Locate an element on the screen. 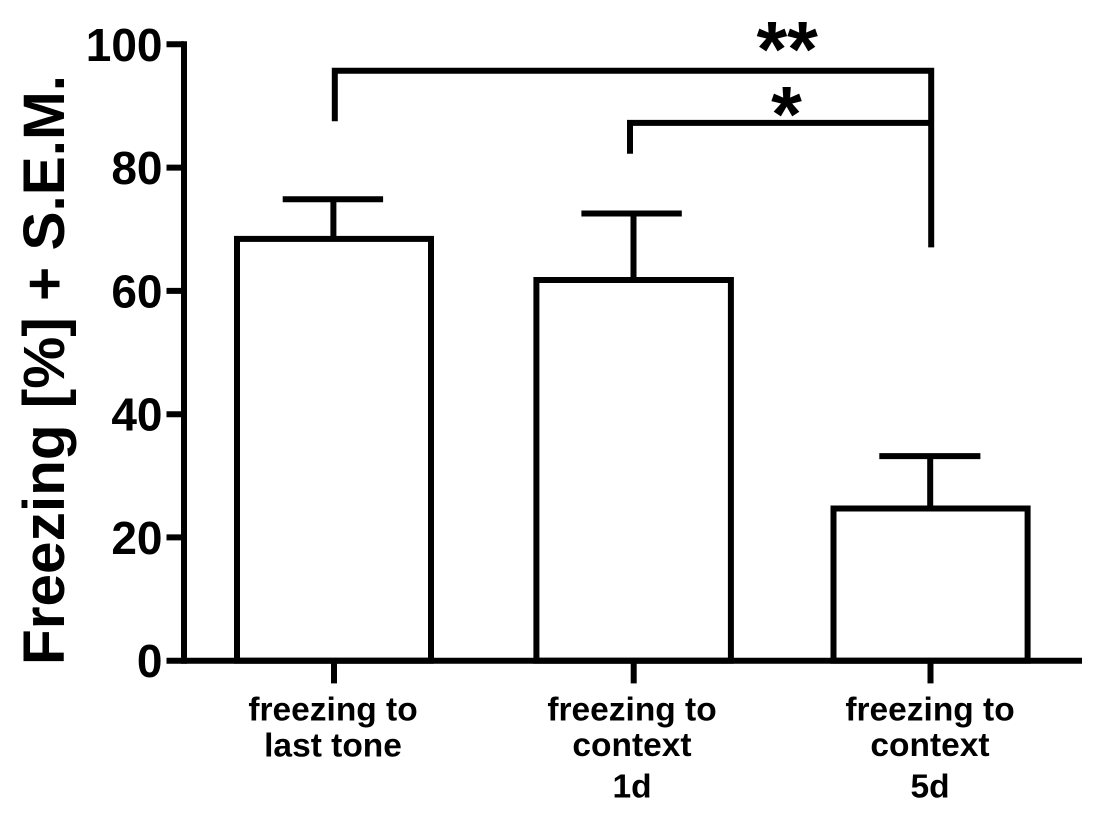 This screenshot has width=1101, height=822. svg-text: 20 is located at coordinates (136, 538).